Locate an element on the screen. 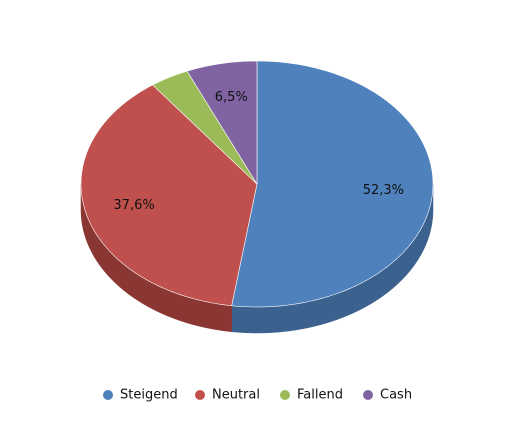  legend-label: Steigend is located at coordinates (149, 395).